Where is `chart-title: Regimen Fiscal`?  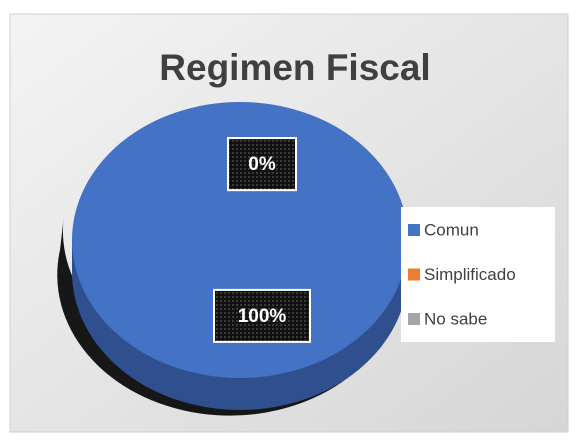 chart-title: Regimen Fiscal is located at coordinates (294, 67).